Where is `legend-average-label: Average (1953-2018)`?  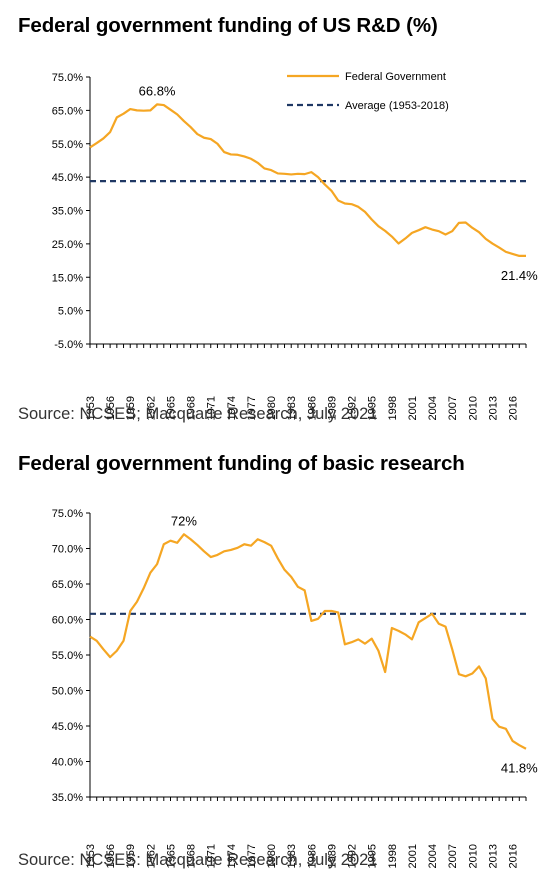
legend-average-label: Average (1953-2018) is located at coordinates (397, 106).